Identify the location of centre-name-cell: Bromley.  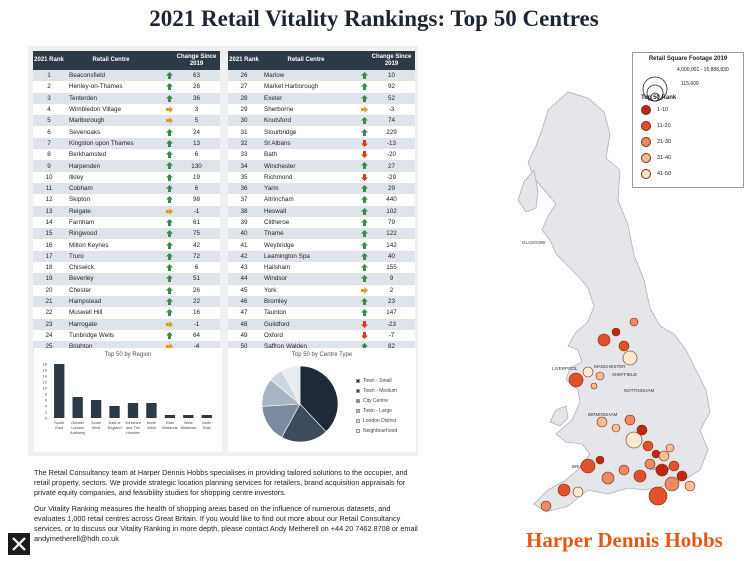
(306, 301).